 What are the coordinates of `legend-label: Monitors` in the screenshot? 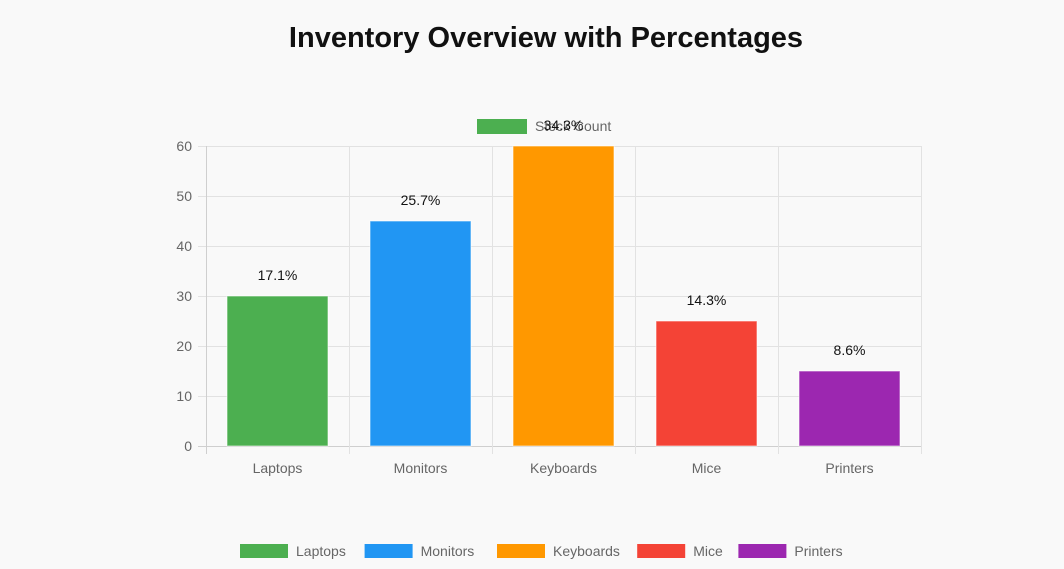 It's located at (448, 551).